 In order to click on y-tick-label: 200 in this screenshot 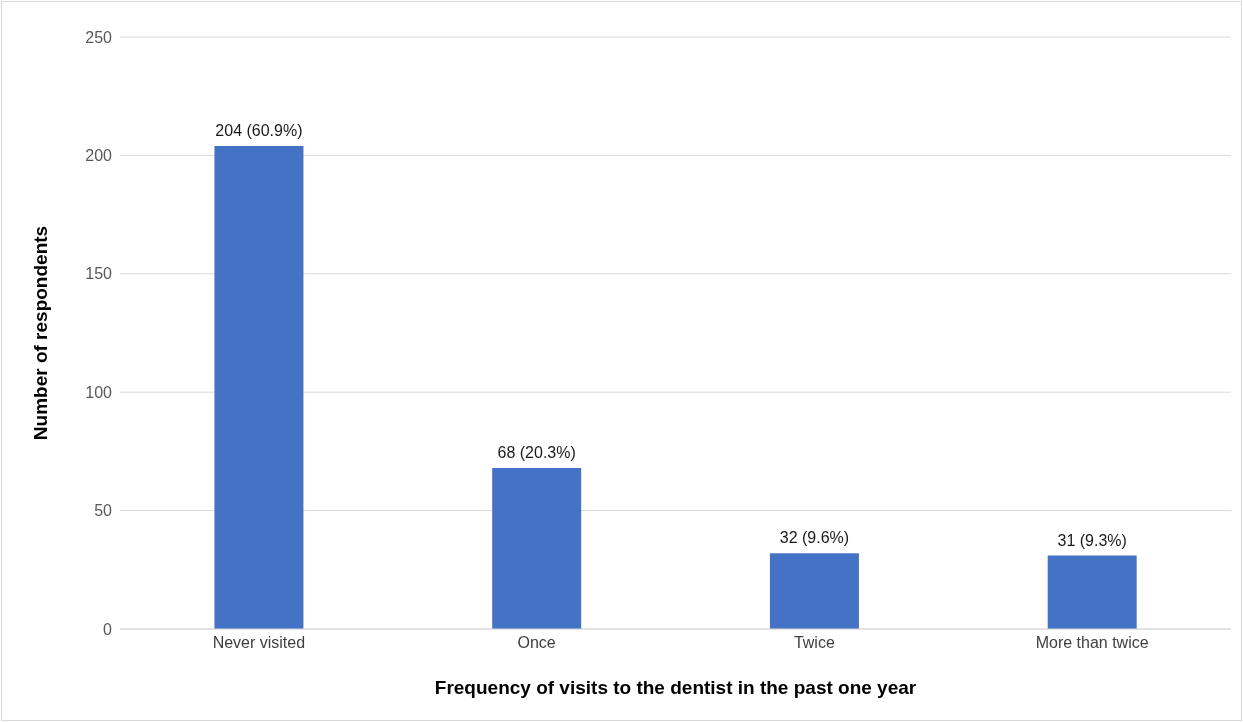, I will do `click(99, 156)`.